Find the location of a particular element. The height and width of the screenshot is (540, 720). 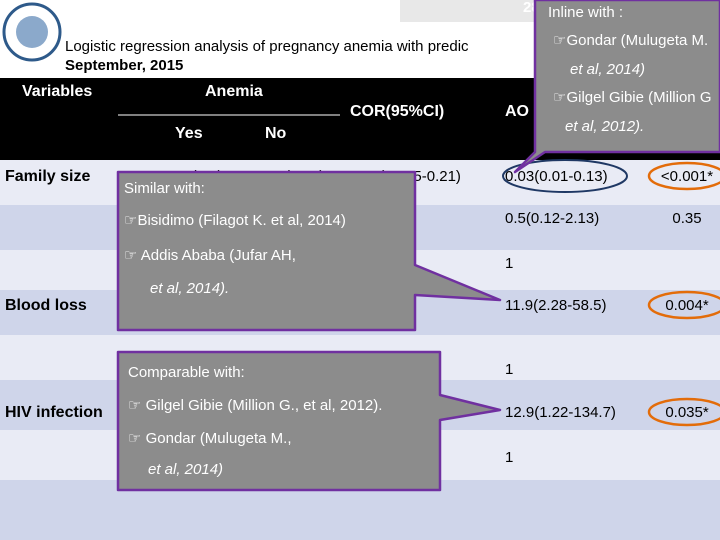

table-cell: 0.035* is located at coordinates (687, 412).